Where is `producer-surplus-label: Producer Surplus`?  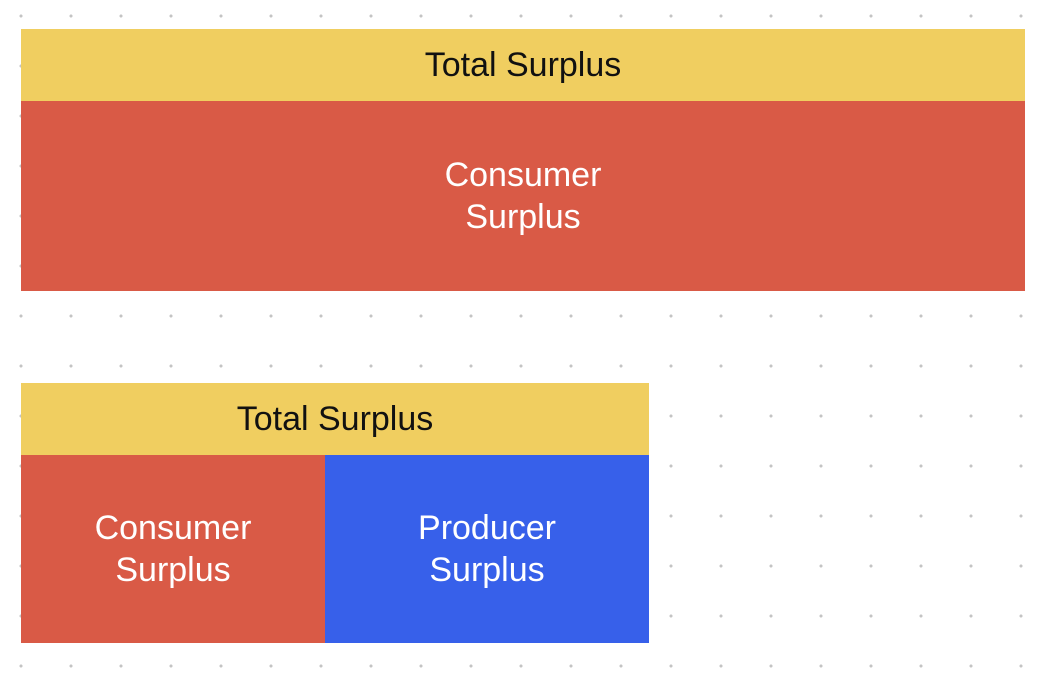
producer-surplus-label: Producer Surplus is located at coordinates (487, 549).